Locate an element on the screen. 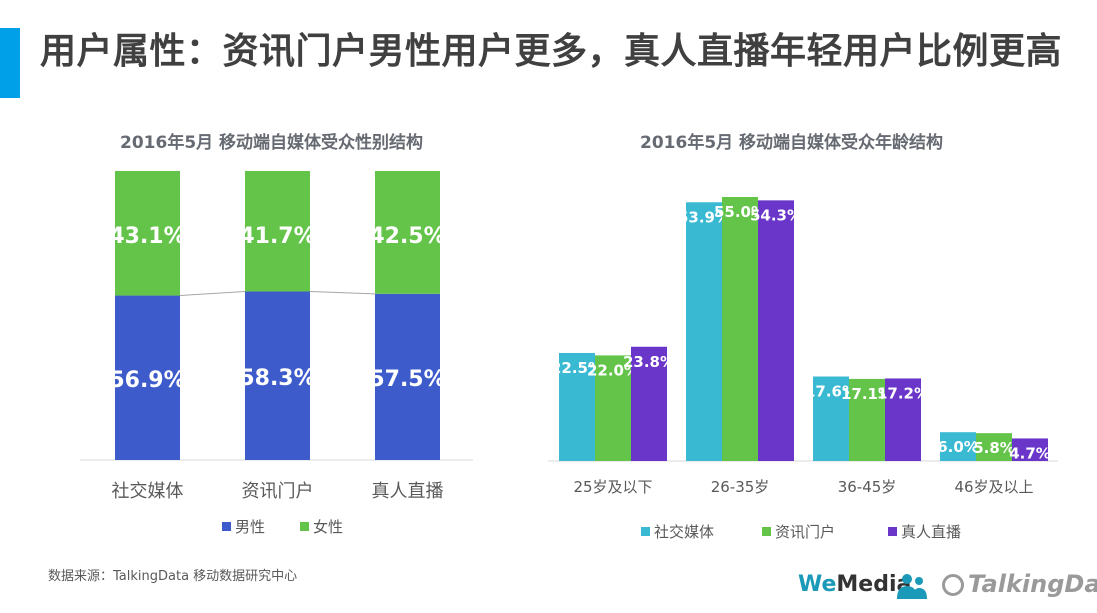 The width and height of the screenshot is (1097, 613). male-data-label-1: 56.9% is located at coordinates (147, 380).